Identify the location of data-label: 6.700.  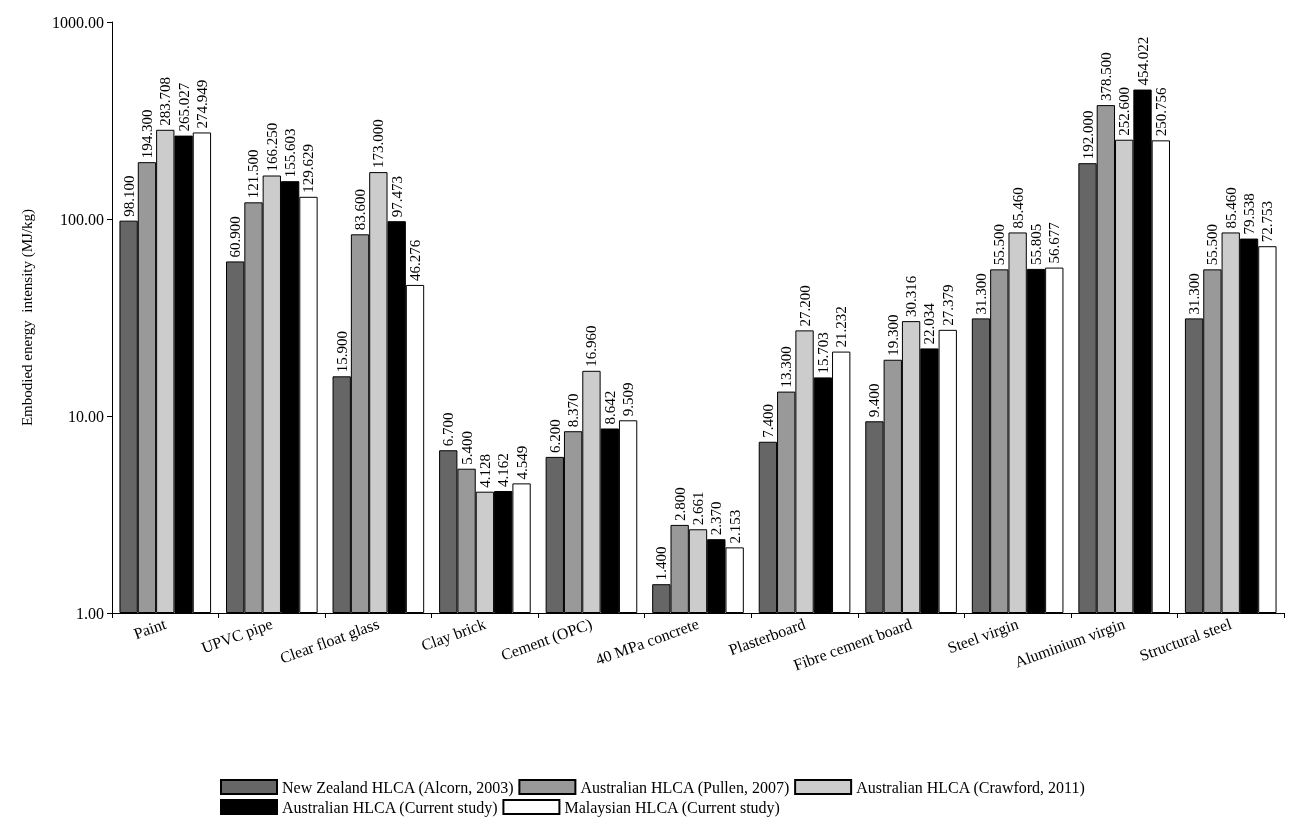
(448, 429).